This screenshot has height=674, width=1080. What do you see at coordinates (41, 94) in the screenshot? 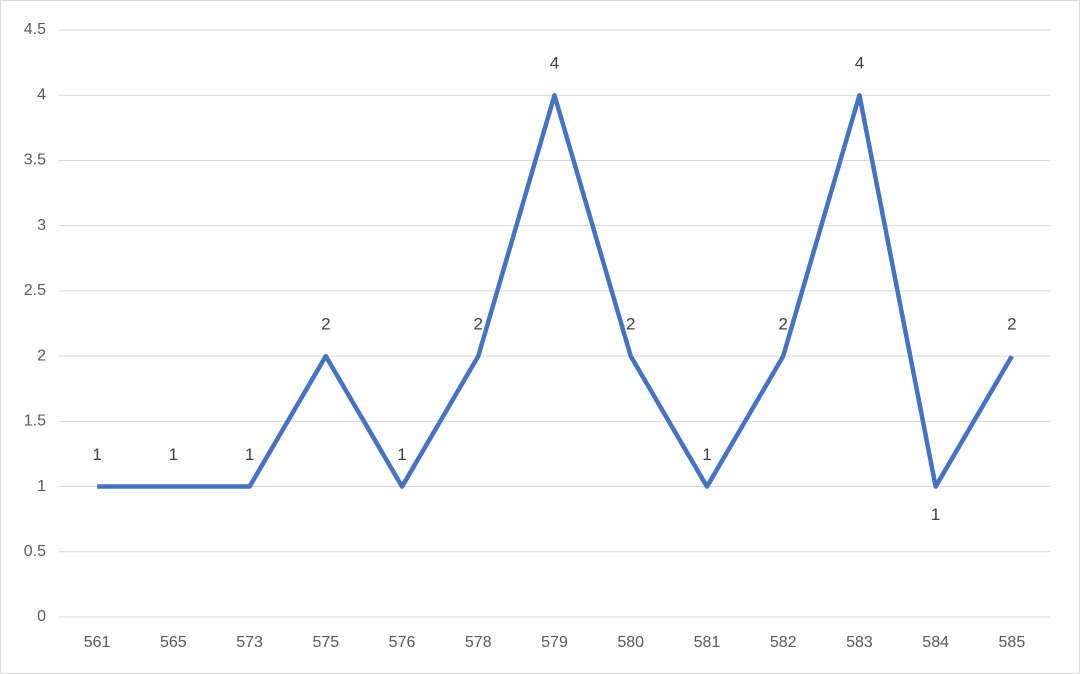
I see `y-tick-label: 4` at bounding box center [41, 94].